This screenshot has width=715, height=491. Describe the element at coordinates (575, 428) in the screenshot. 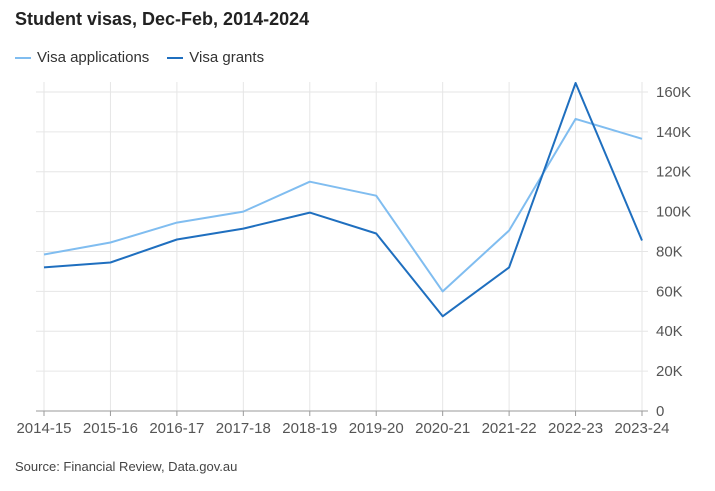

I see `x-tick-label: 2022-23` at that location.